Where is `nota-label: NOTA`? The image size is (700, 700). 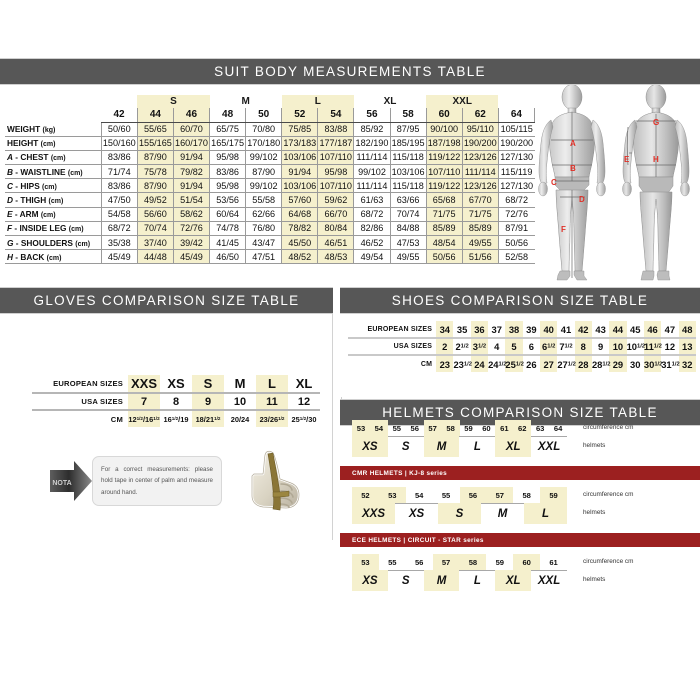
nota-label: NOTA is located at coordinates (61, 483).